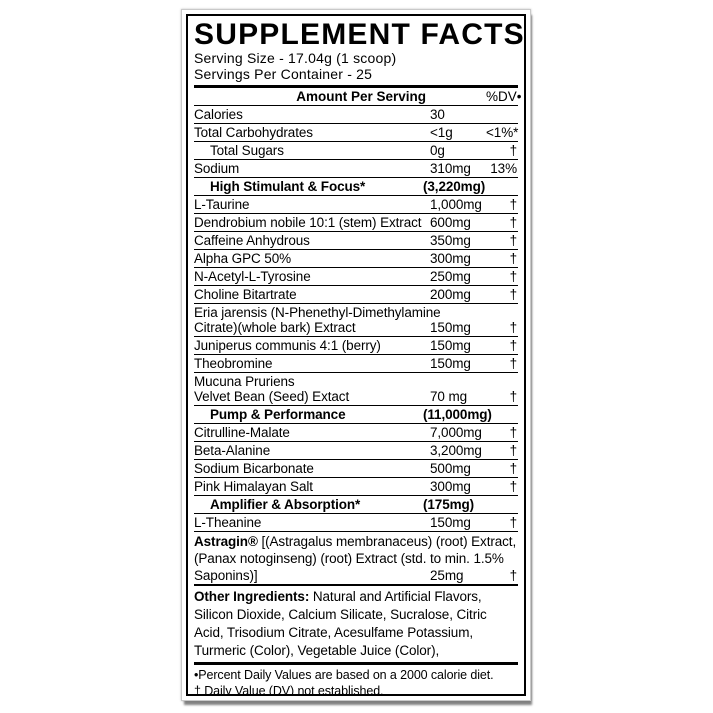 The width and height of the screenshot is (713, 713). I want to click on amount-value: 250mg, so click(450, 276).